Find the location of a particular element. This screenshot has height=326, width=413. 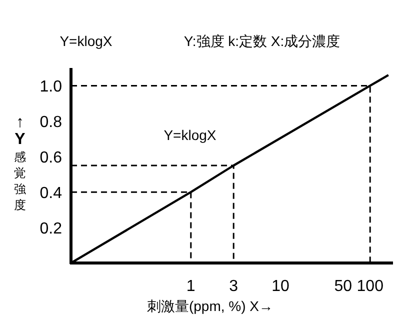

chart-subtitle: Y:強度 k:定数 X:成分濃度 is located at coordinates (262, 41).